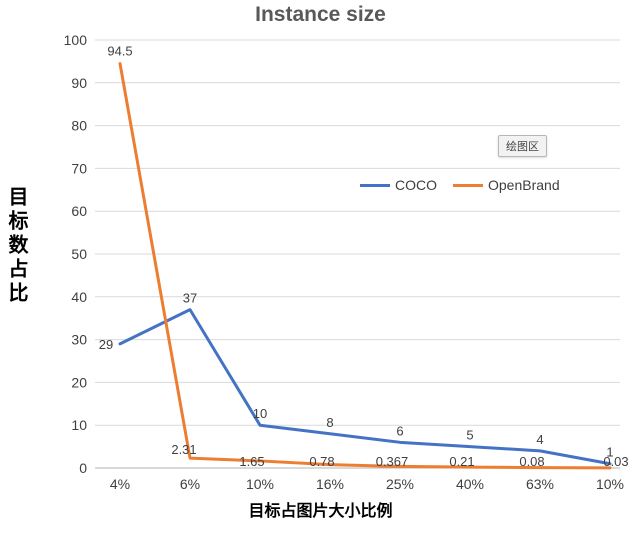  I want to click on data-label: 1.65, so click(251, 461).